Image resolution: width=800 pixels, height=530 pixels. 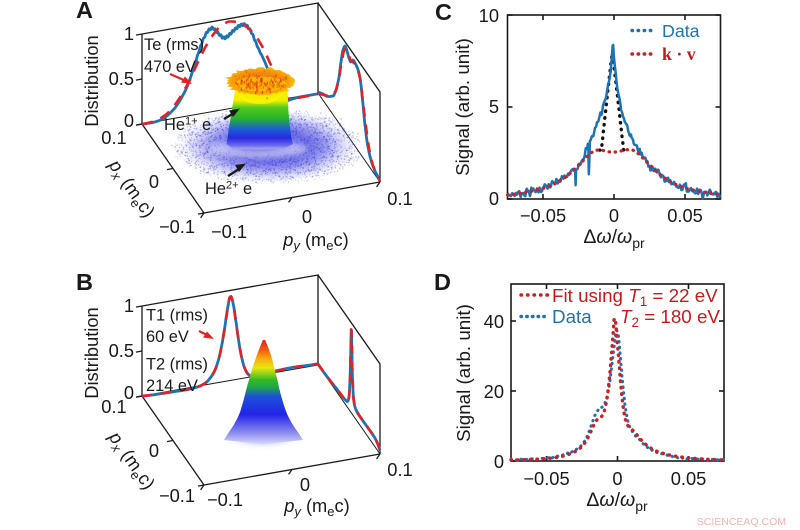 What do you see at coordinates (670, 318) in the screenshot?
I see `svg-text: T2 = 180 eV` at bounding box center [670, 318].